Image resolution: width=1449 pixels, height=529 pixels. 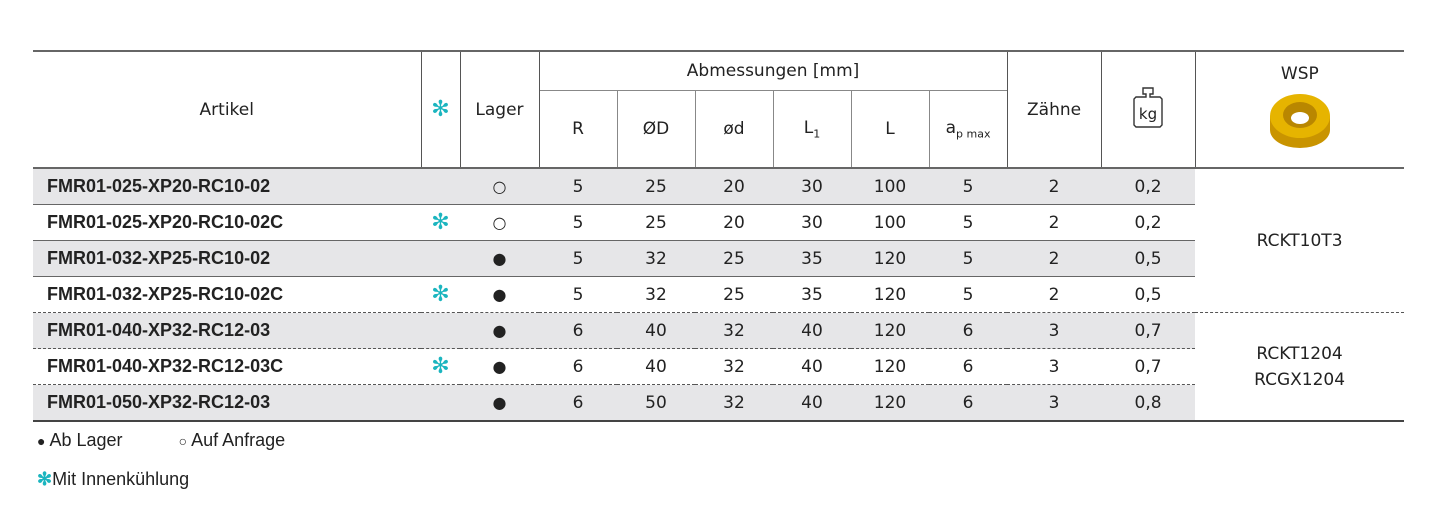 What do you see at coordinates (1299, 353) in the screenshot?
I see `wsp-insert: RCKT1204` at bounding box center [1299, 353].